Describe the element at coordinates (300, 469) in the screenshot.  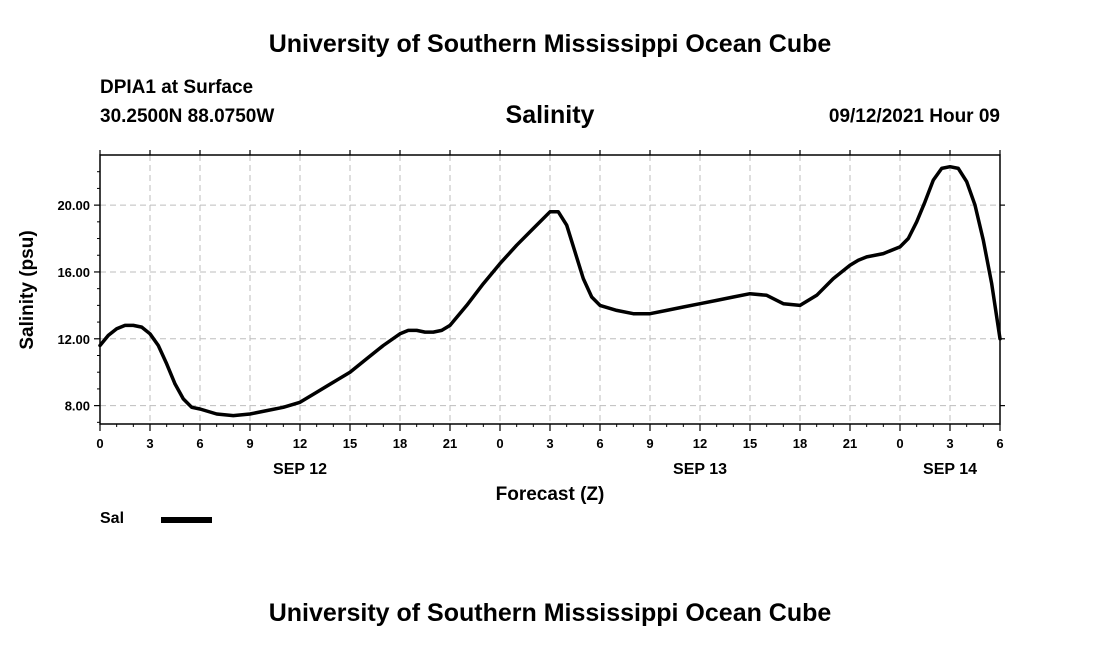
I see `day-label: SEP 12` at that location.